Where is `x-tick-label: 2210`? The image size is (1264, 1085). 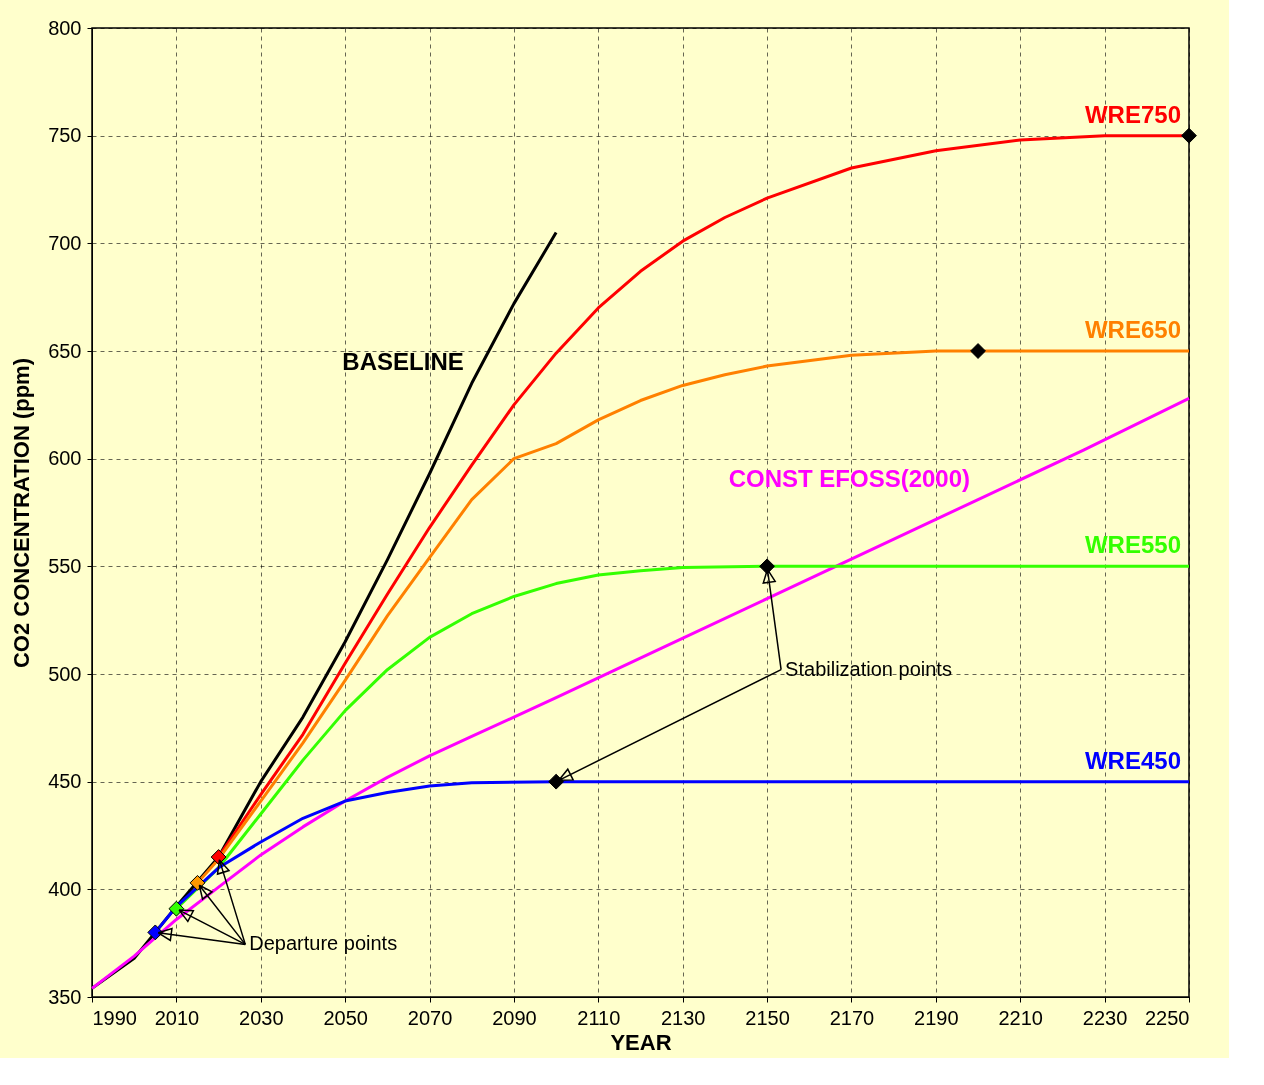
x-tick-label: 2210 is located at coordinates (1020, 1017).